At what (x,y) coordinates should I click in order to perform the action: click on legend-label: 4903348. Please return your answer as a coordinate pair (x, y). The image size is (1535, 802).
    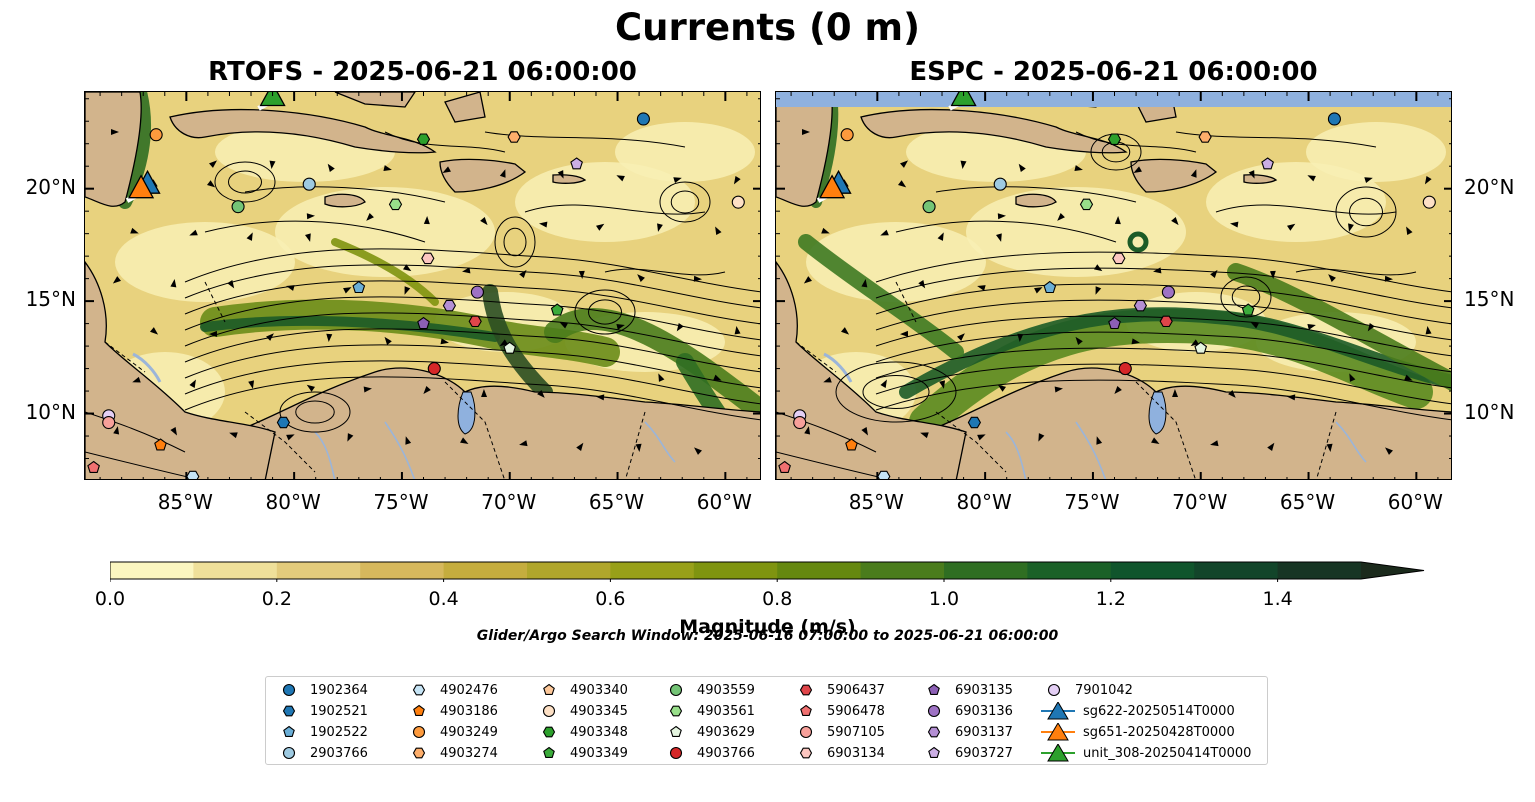
    Looking at the image, I should click on (599, 732).